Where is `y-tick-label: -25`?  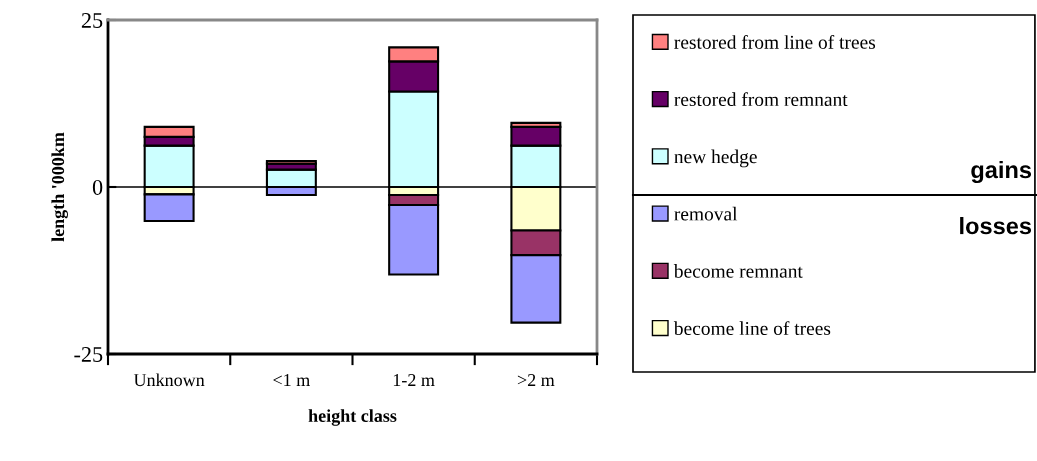 y-tick-label: -25 is located at coordinates (88, 354).